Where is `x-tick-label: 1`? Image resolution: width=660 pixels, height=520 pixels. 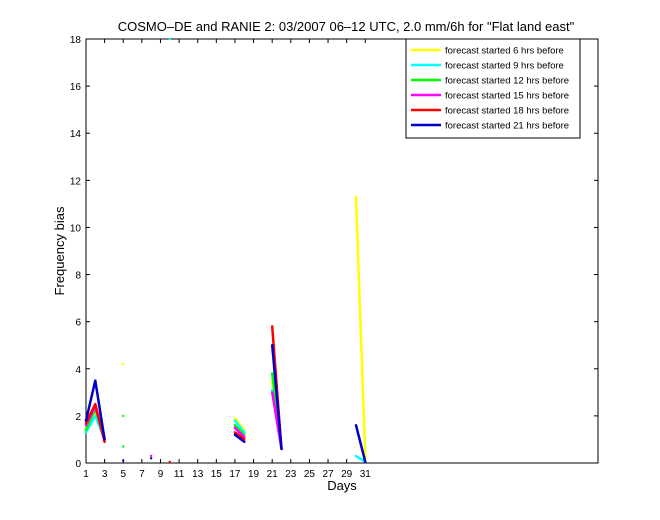
x-tick-label: 1 is located at coordinates (86, 474).